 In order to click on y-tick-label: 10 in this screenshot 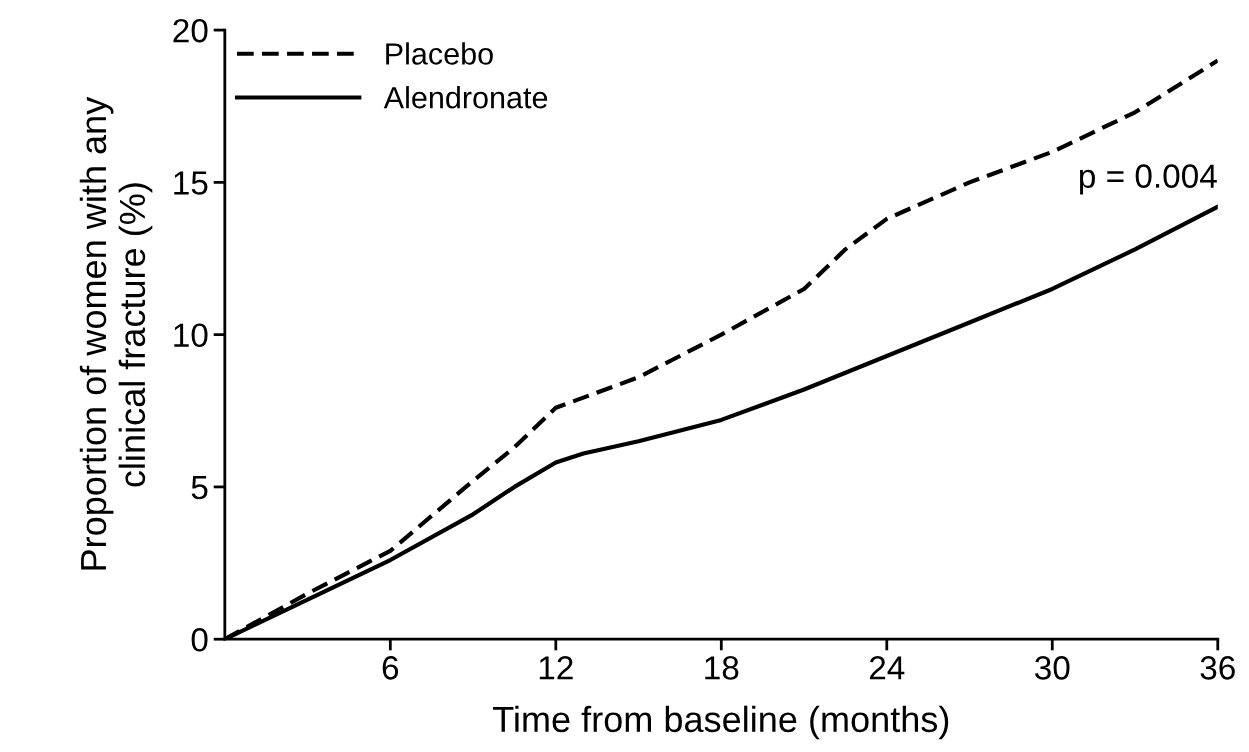, I will do `click(191, 335)`.